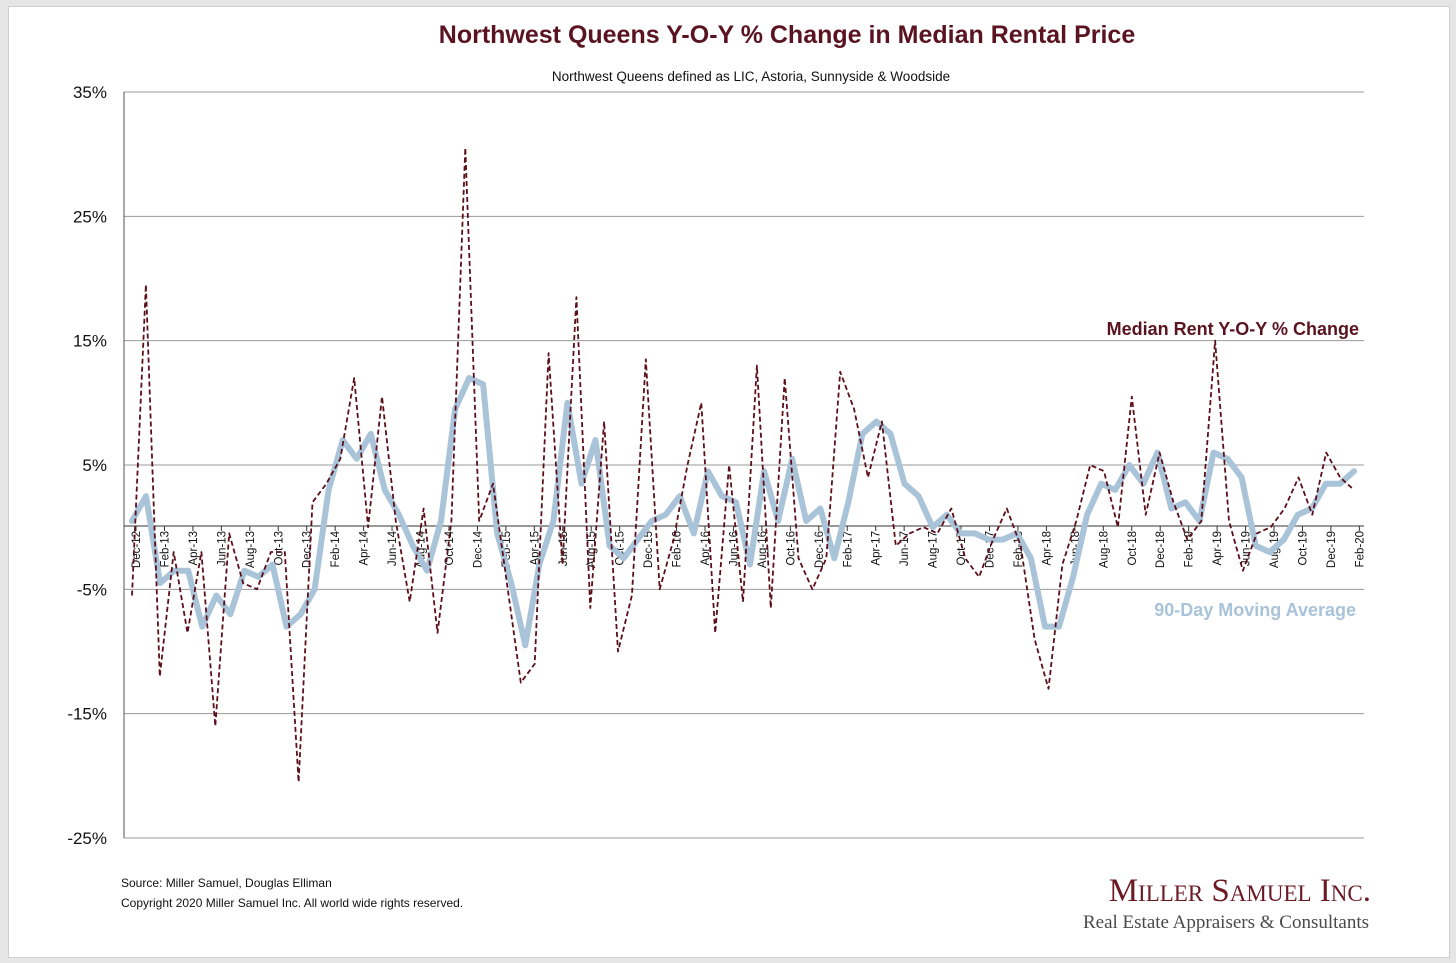 Image resolution: width=1456 pixels, height=963 pixels. What do you see at coordinates (450, 547) in the screenshot?
I see `x-tick-label: Oct-14` at bounding box center [450, 547].